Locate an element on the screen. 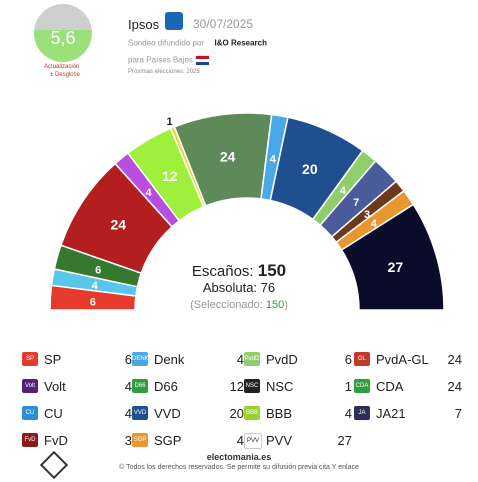 The image size is (478, 482). absolute-label: Absoluta: is located at coordinates (230, 287).